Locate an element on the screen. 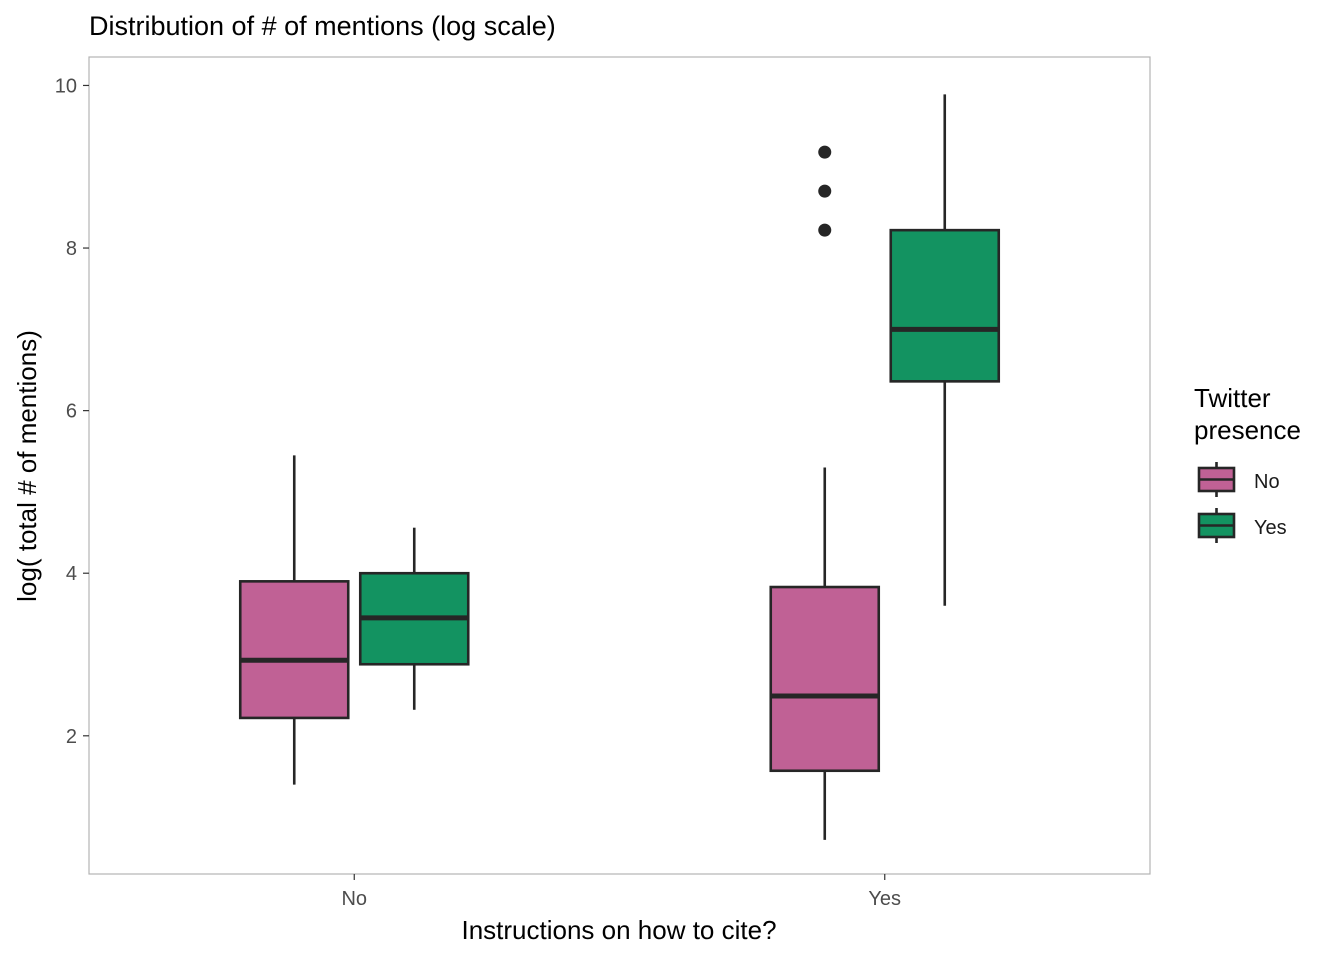  box-body-twitter-yes-instructions-yes is located at coordinates (945, 305).